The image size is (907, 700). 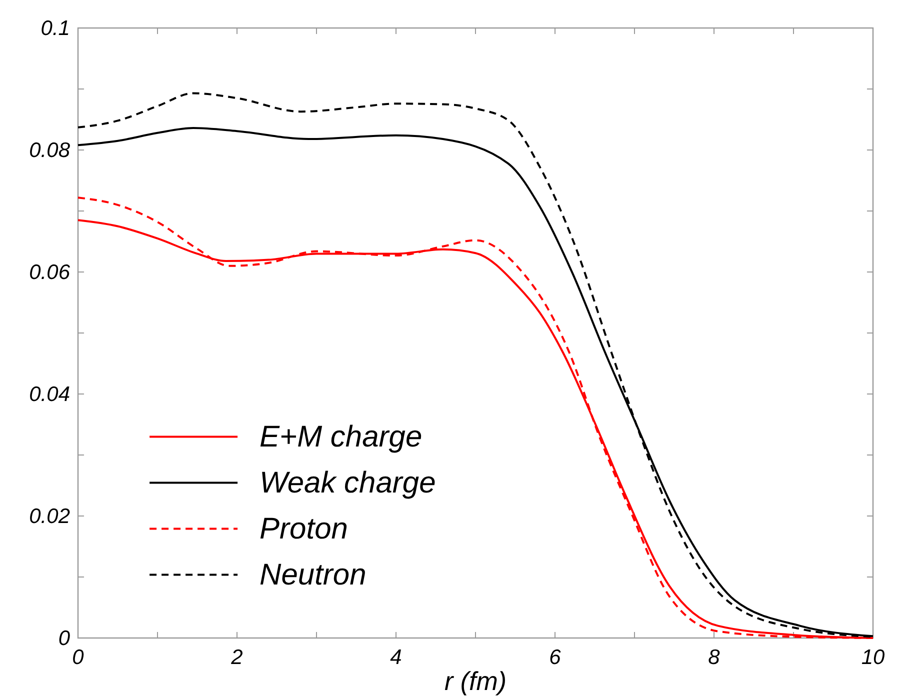 I want to click on y-tick-label: 0.08, so click(x=49, y=150).